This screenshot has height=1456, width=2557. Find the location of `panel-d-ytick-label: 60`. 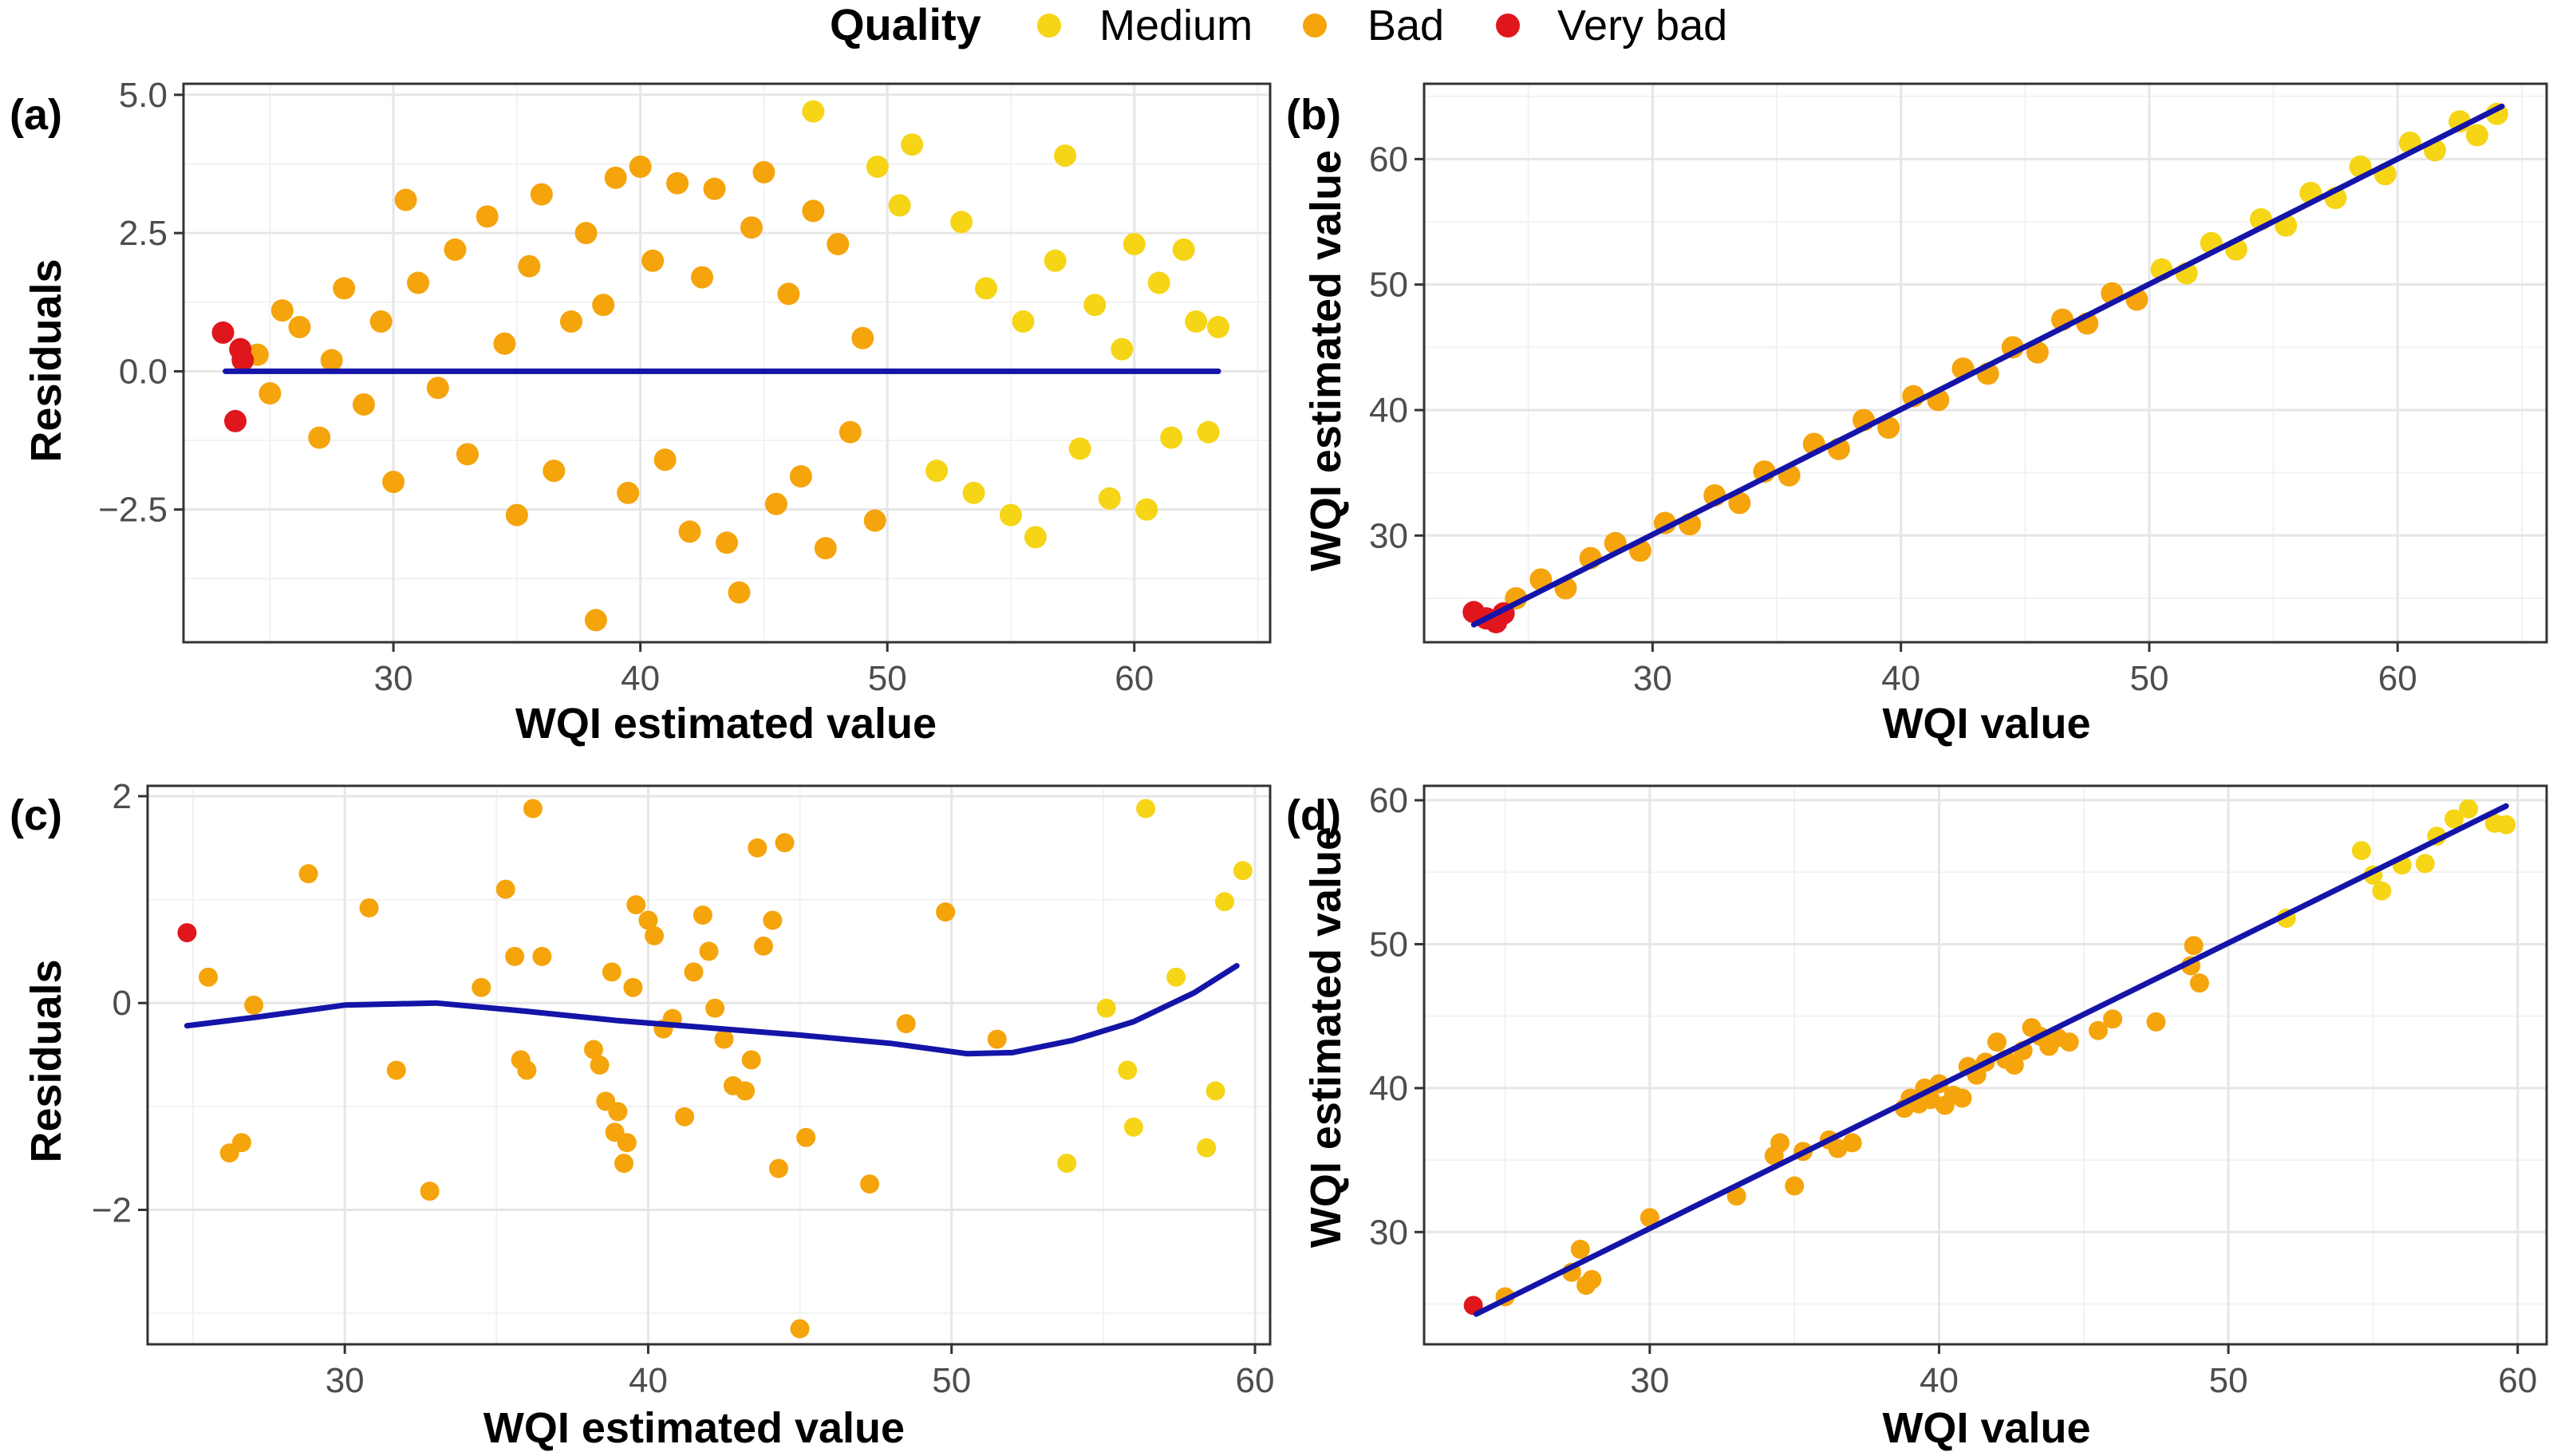

panel-d-ytick-label: 60 is located at coordinates (1388, 800).